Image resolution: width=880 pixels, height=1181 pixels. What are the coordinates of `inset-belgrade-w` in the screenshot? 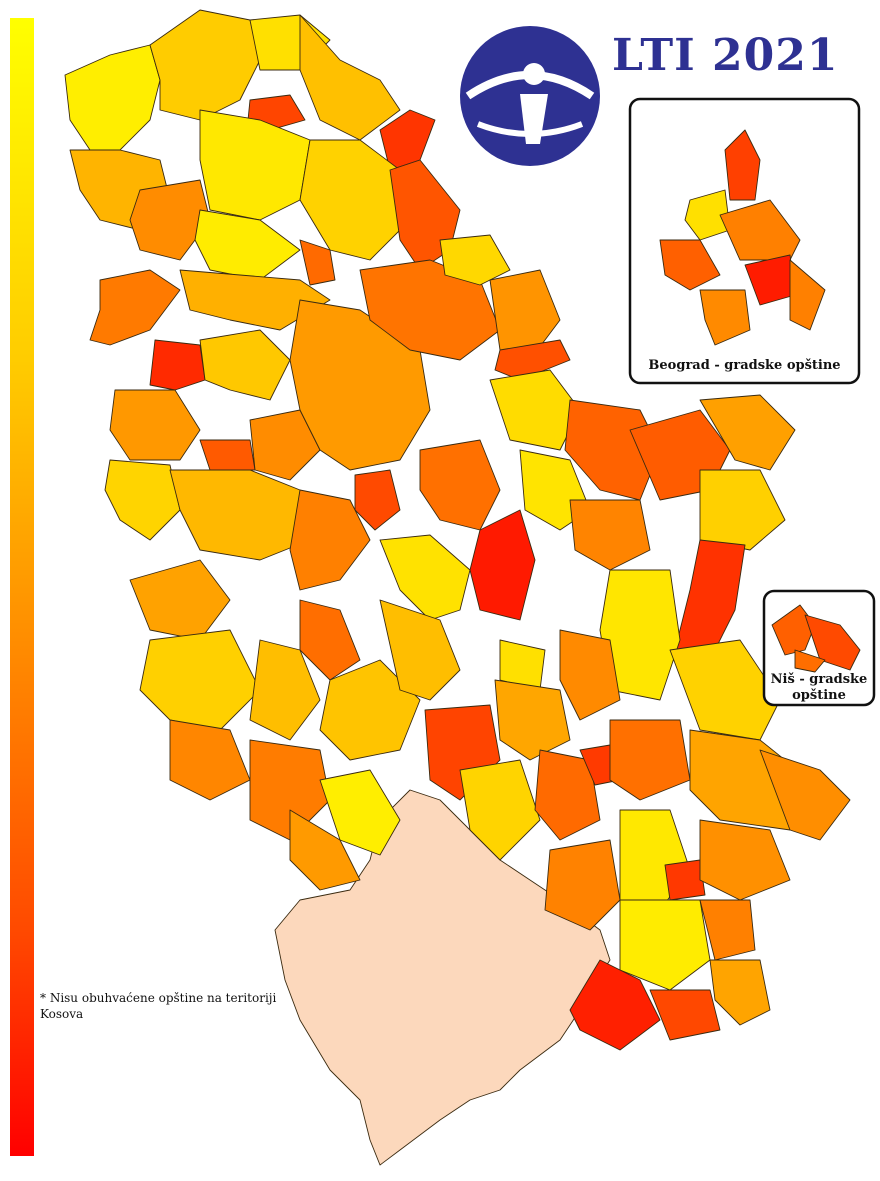 It's located at (690, 265).